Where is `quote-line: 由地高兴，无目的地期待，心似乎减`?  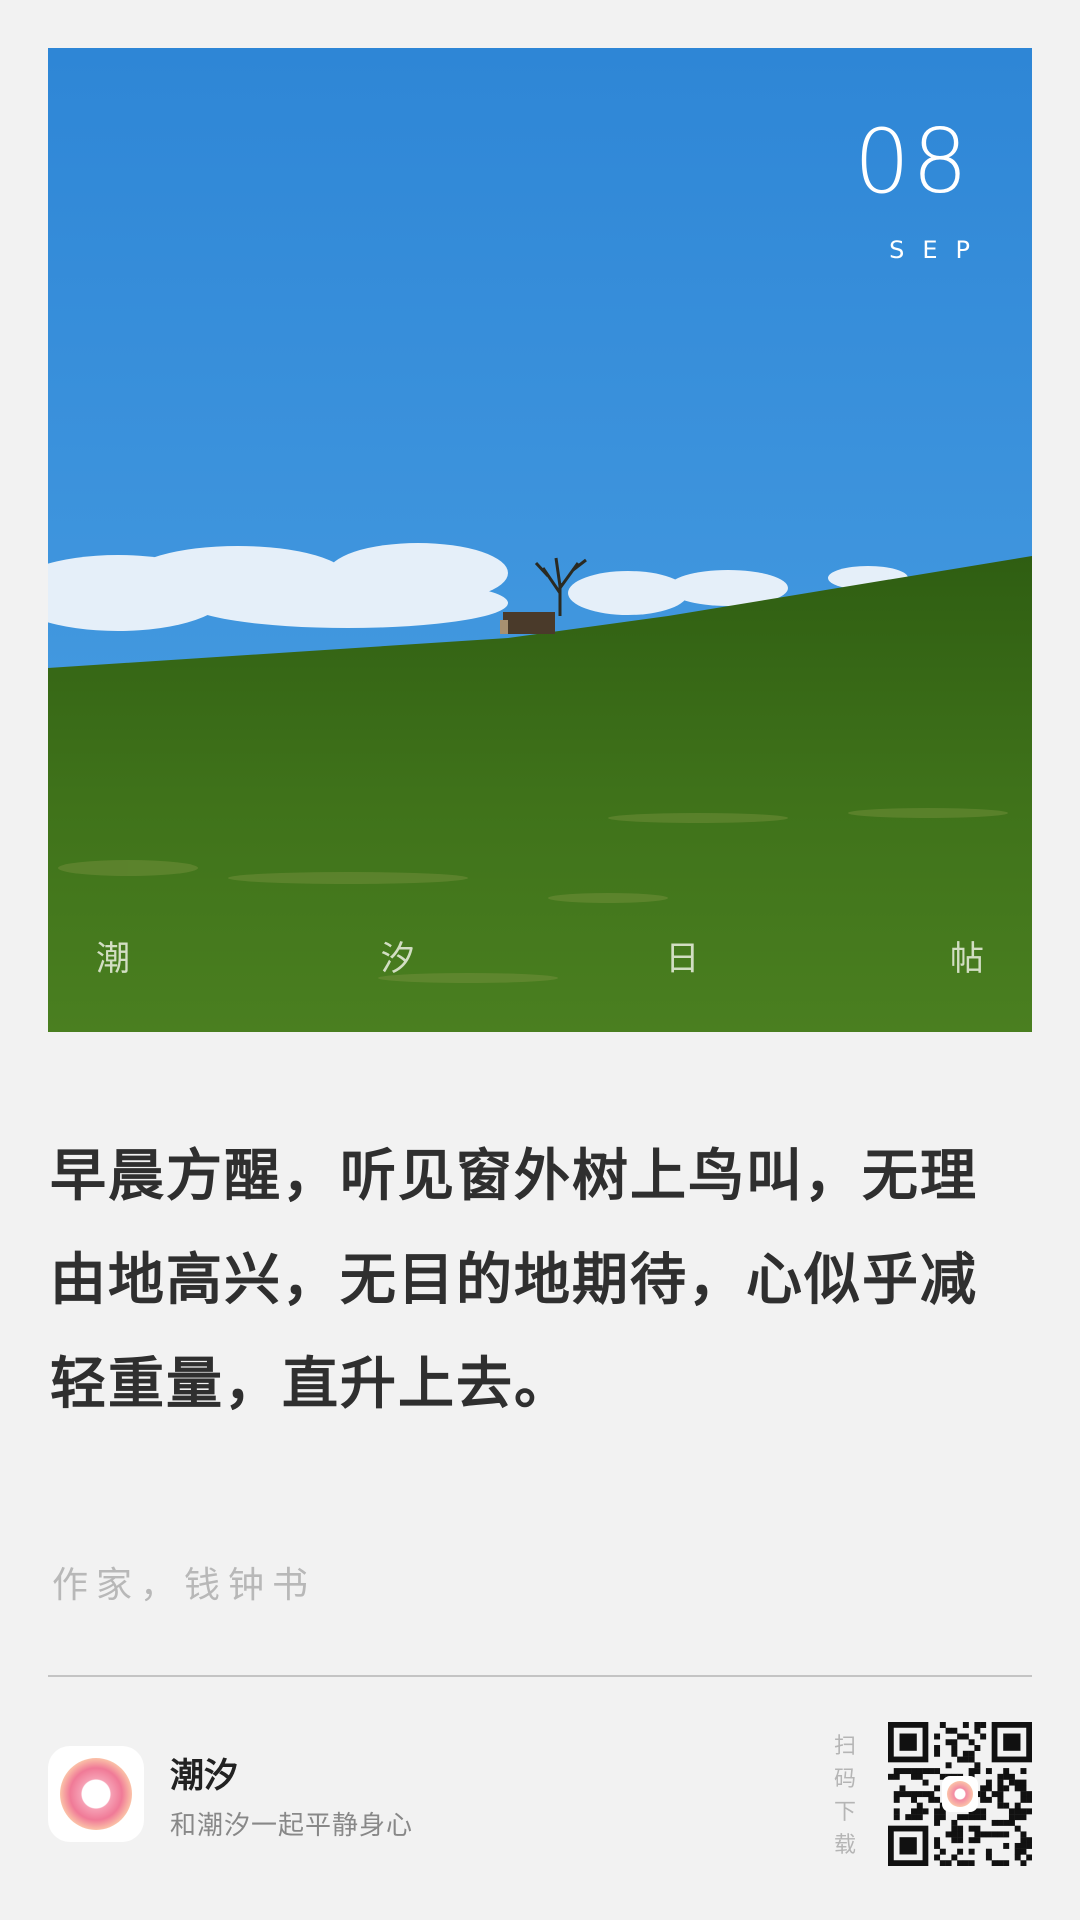 quote-line: 由地高兴，无目的地期待，心似乎减 is located at coordinates (514, 1280).